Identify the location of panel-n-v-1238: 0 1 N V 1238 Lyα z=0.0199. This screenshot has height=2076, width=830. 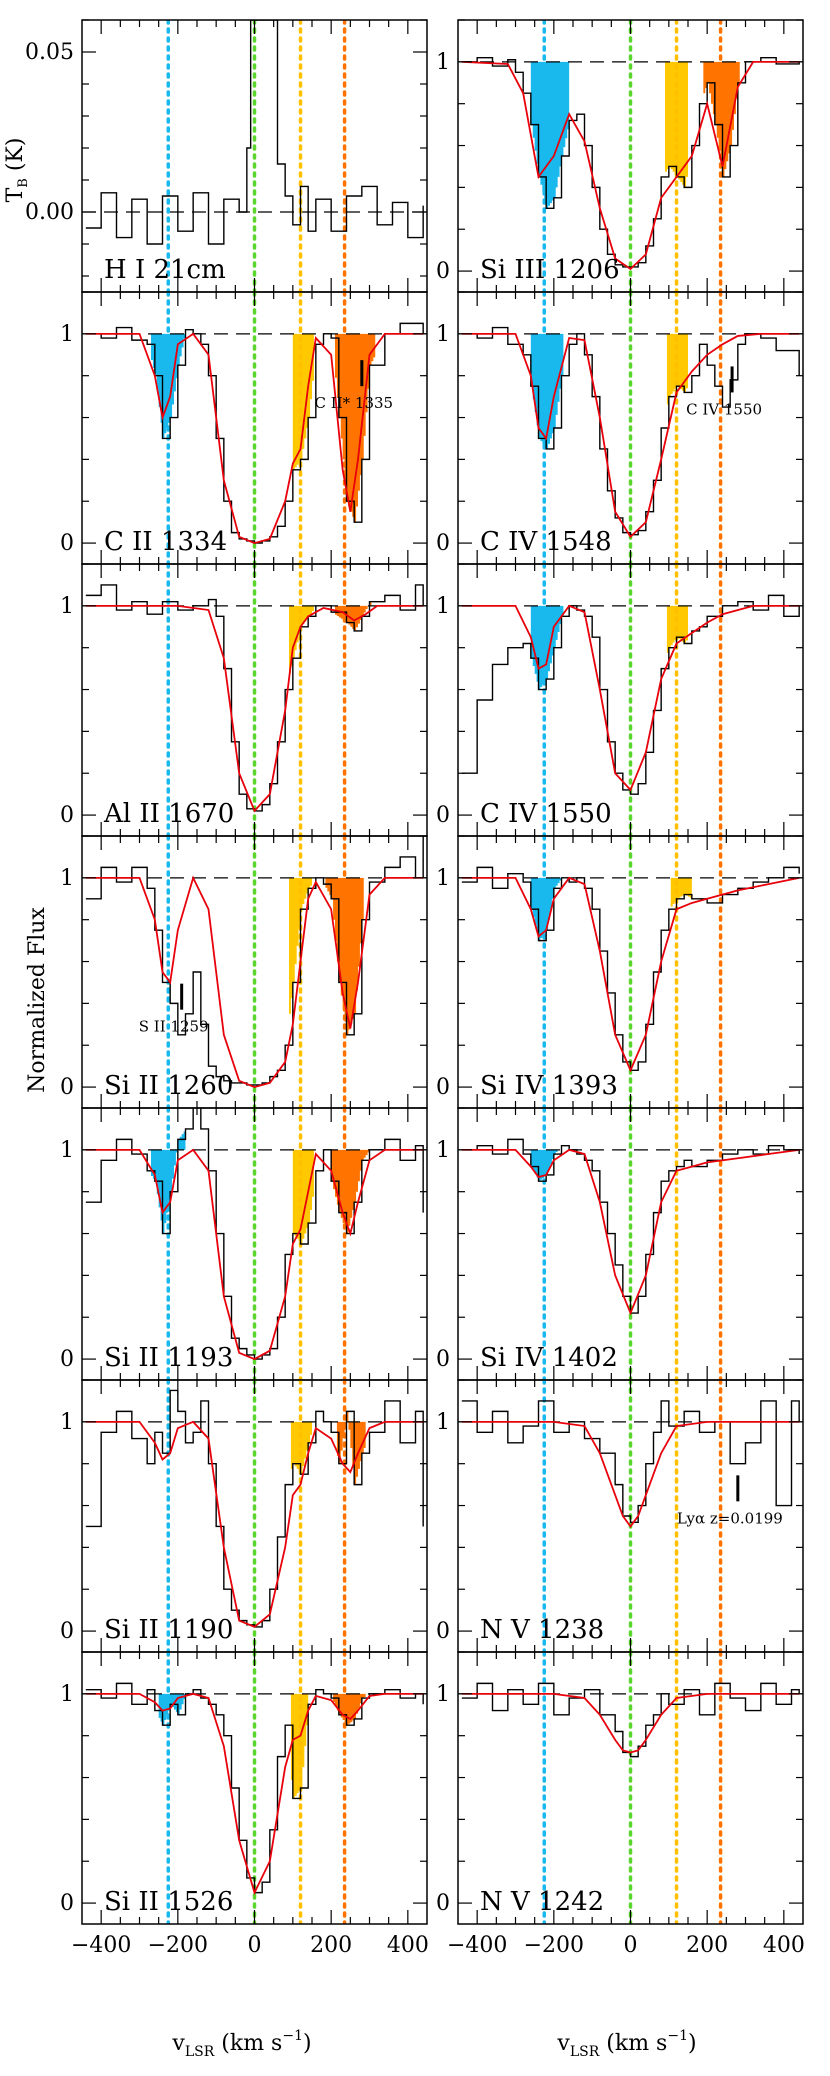
(620, 1516).